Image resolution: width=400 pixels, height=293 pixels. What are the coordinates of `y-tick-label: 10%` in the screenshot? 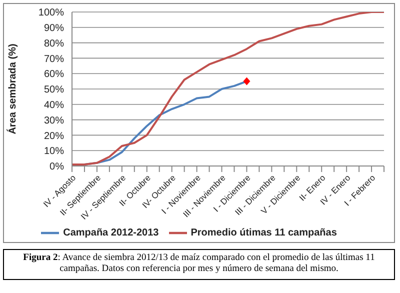 It's located at (54, 152).